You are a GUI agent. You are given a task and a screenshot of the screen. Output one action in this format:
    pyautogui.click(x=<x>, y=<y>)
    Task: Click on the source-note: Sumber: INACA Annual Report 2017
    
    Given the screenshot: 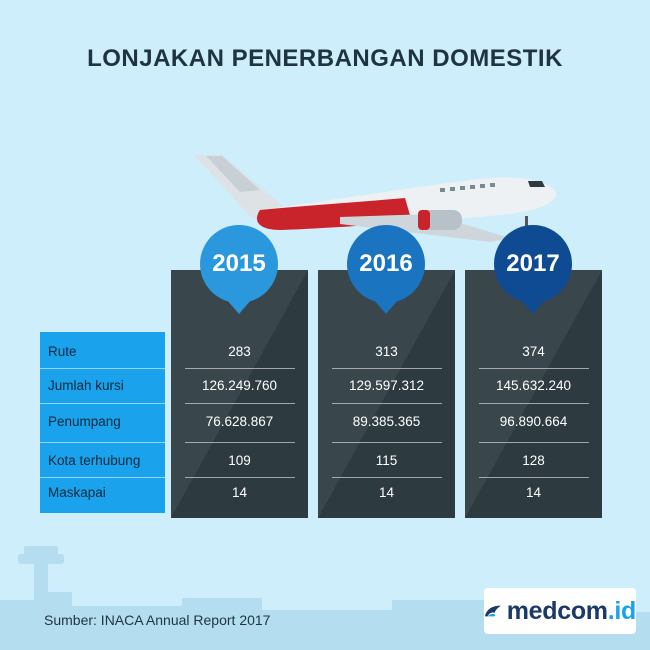 What is the action you would take?
    pyautogui.click(x=157, y=620)
    